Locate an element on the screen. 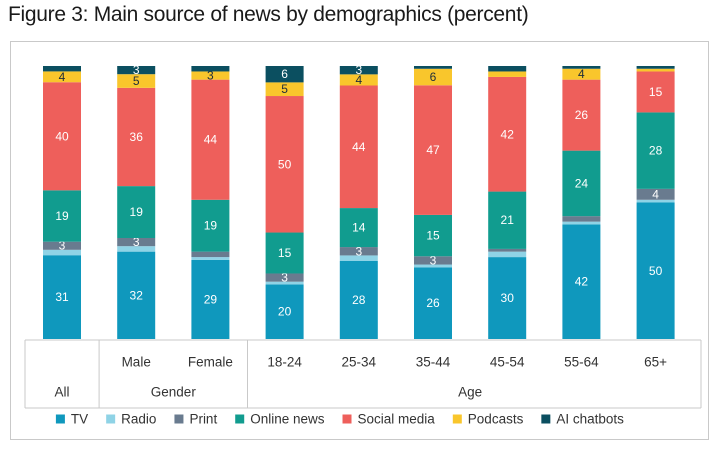 The height and width of the screenshot is (453, 720). bar-segment-35-44-print is located at coordinates (433, 260).